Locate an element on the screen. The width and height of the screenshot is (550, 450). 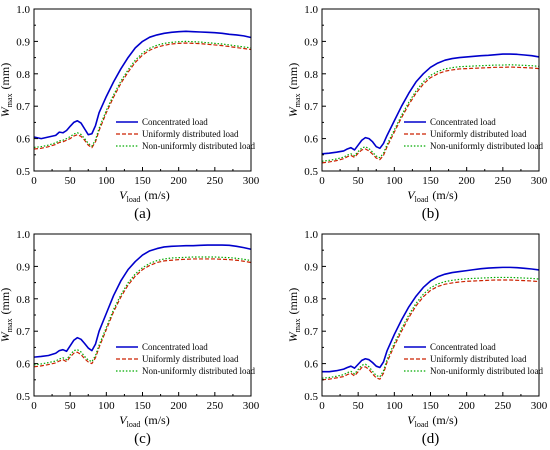
panel-label: (c) is located at coordinates (142, 439).